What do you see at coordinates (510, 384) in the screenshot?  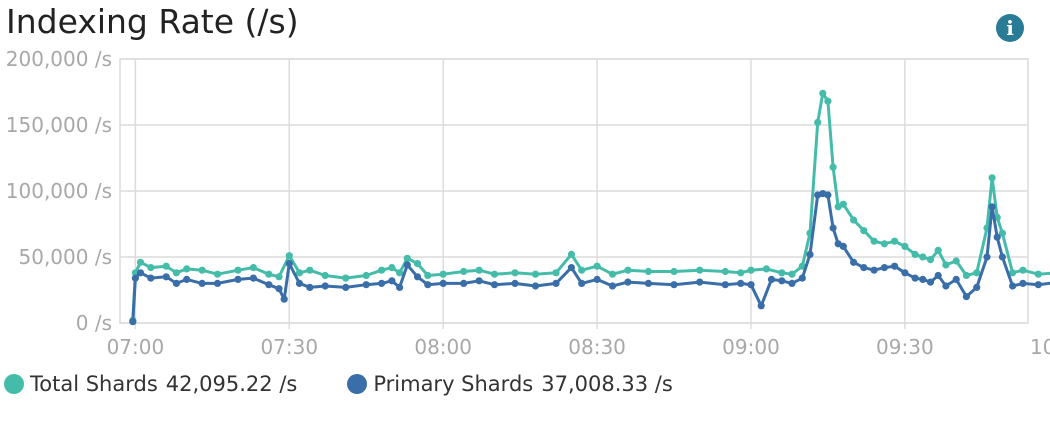 I see `legend-item-primary-shards: Primary Shards 37,008.33 /s` at bounding box center [510, 384].